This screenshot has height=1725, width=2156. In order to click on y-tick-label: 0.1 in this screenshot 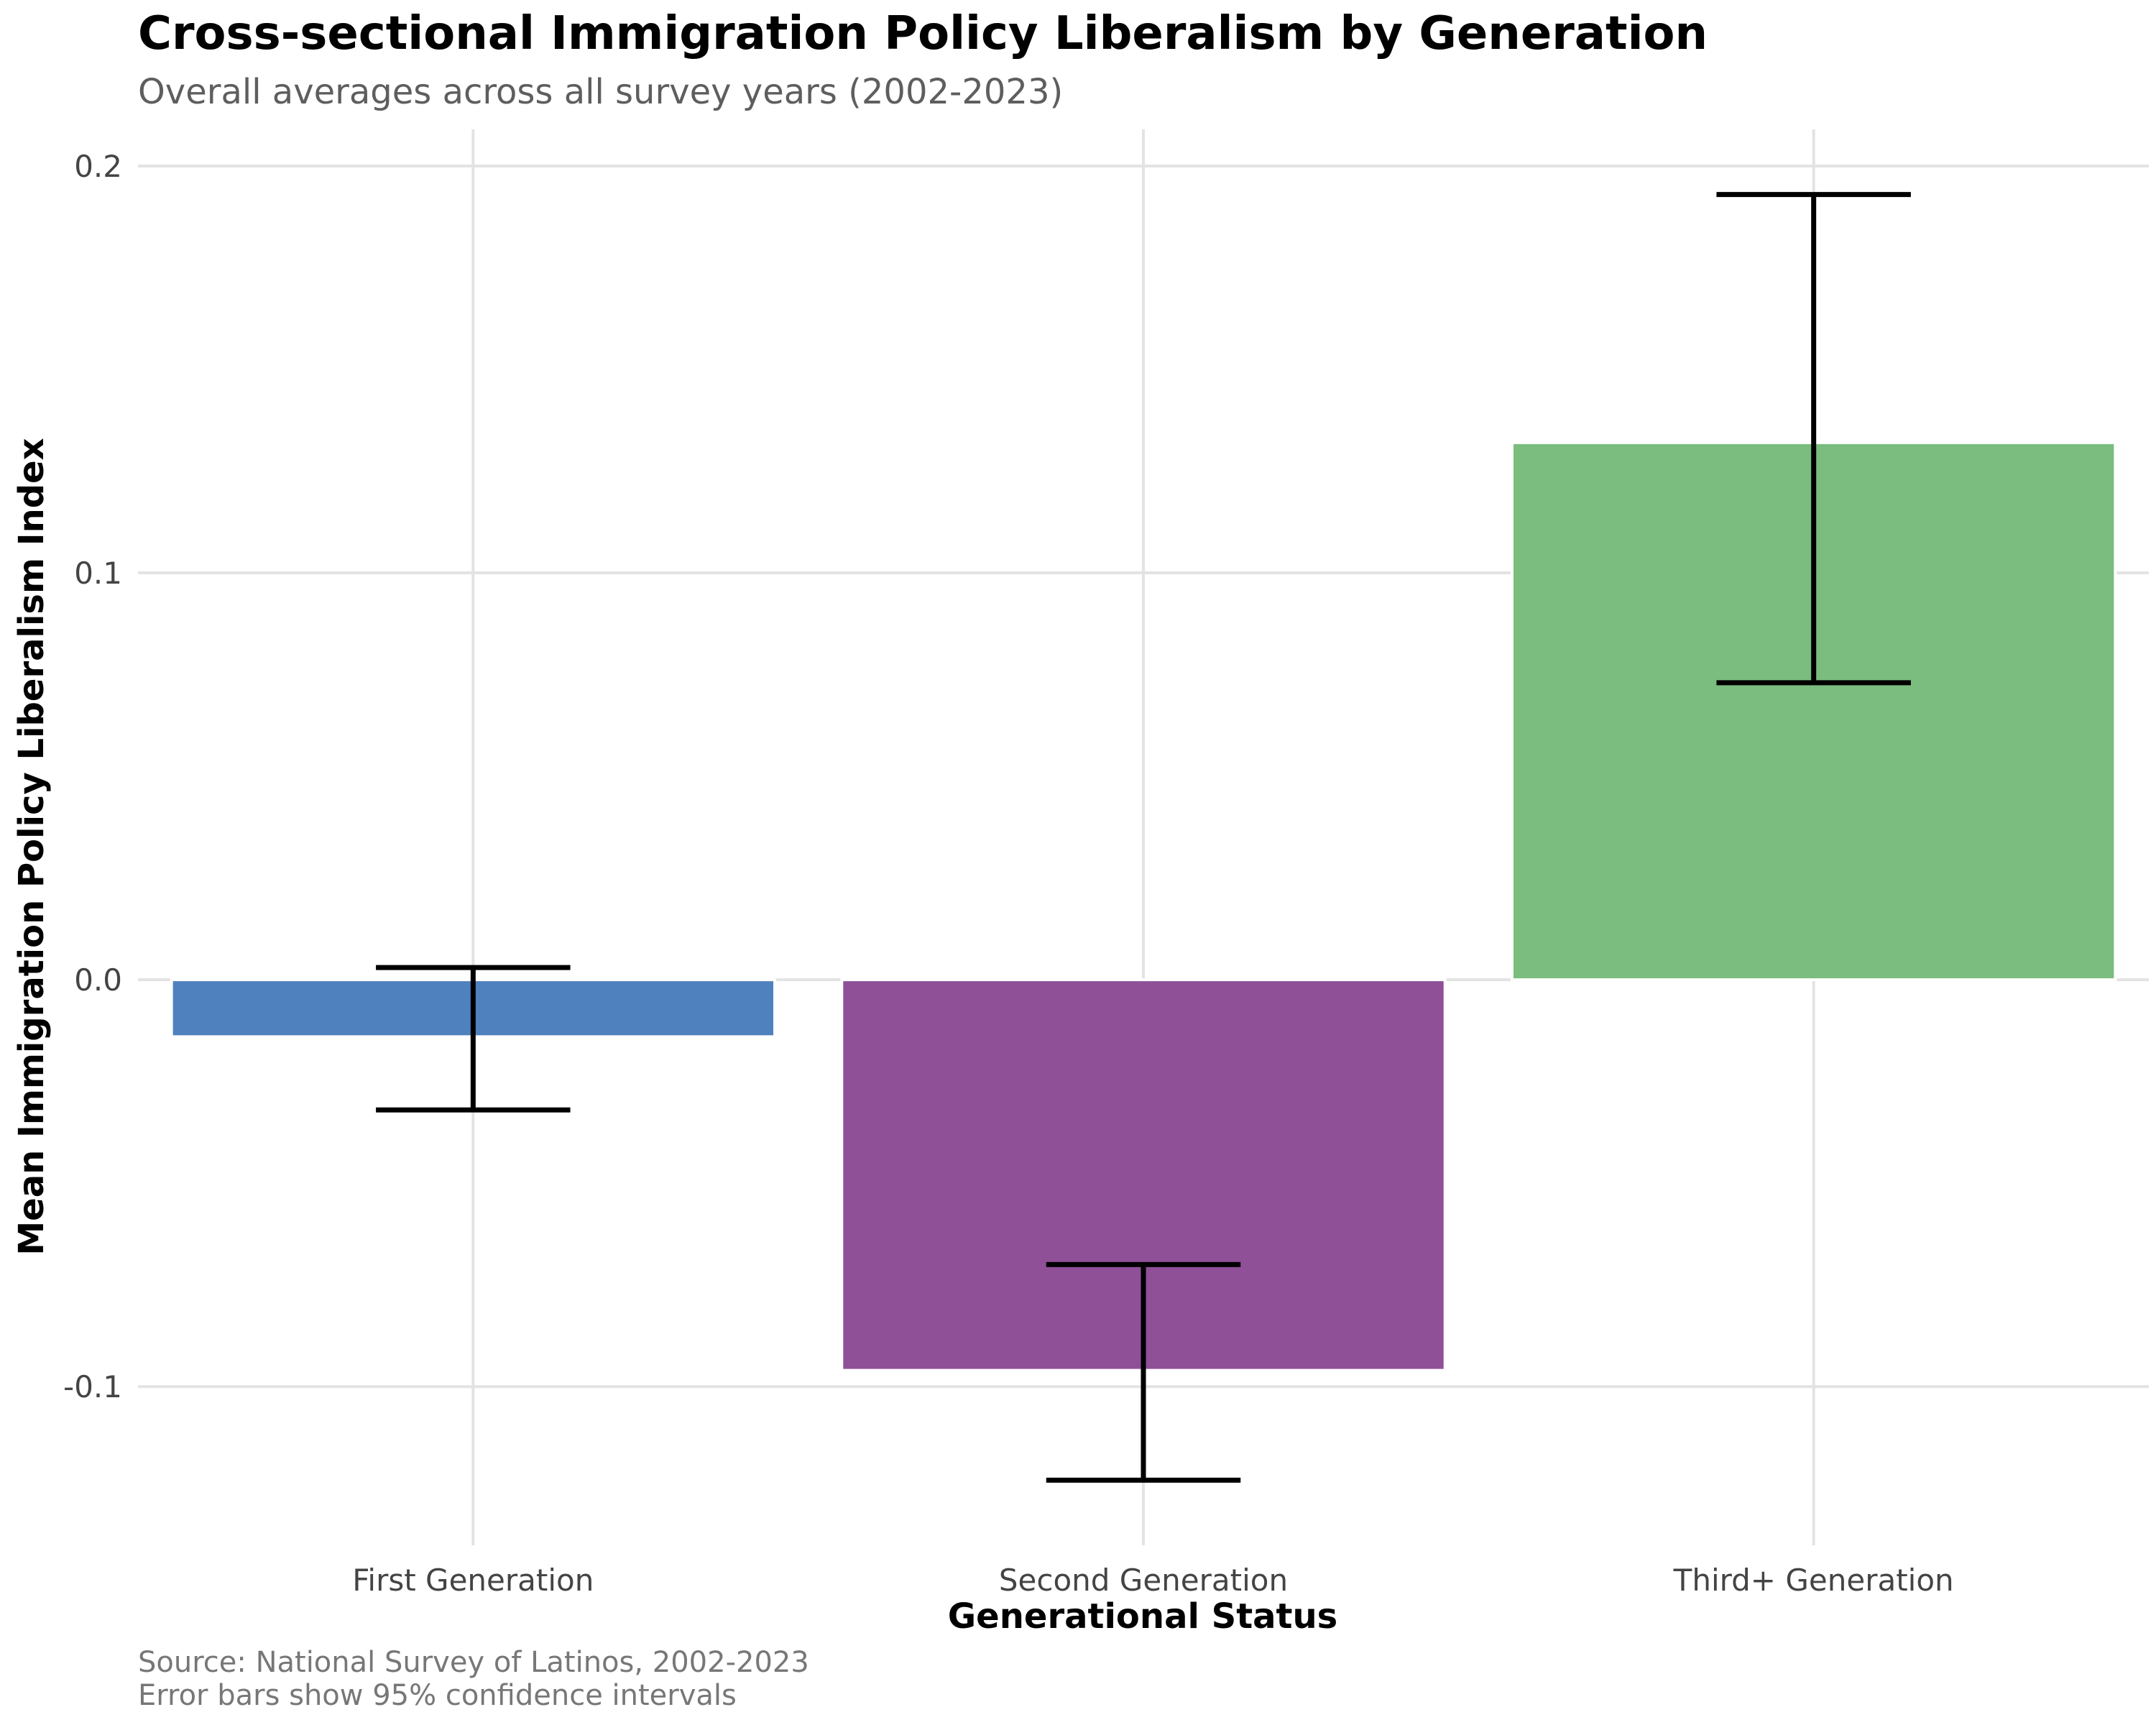, I will do `click(98, 573)`.